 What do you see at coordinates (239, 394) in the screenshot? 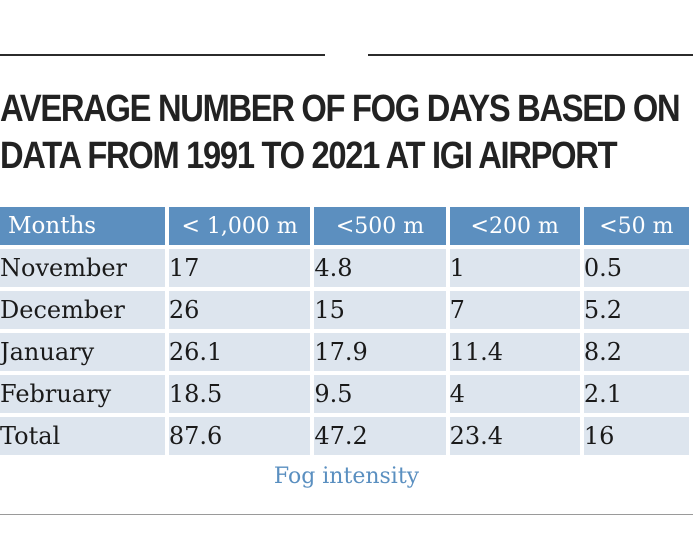
I see `value-cell: 18.5` at bounding box center [239, 394].